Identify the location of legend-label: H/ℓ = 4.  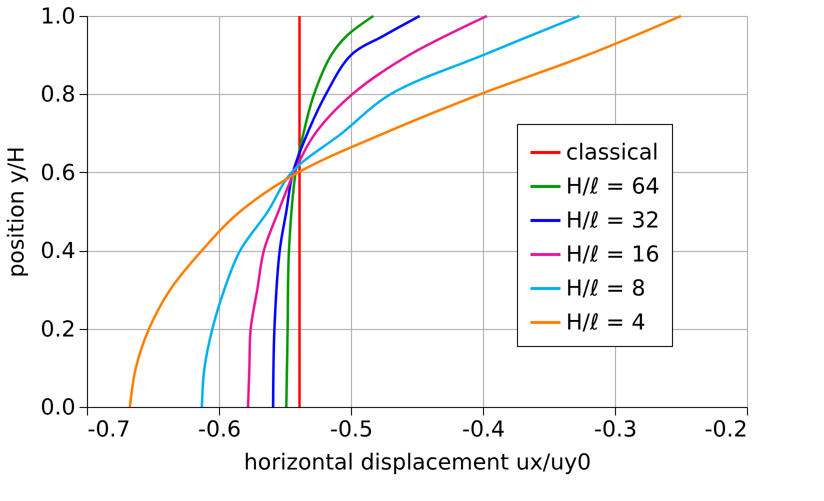
(606, 323).